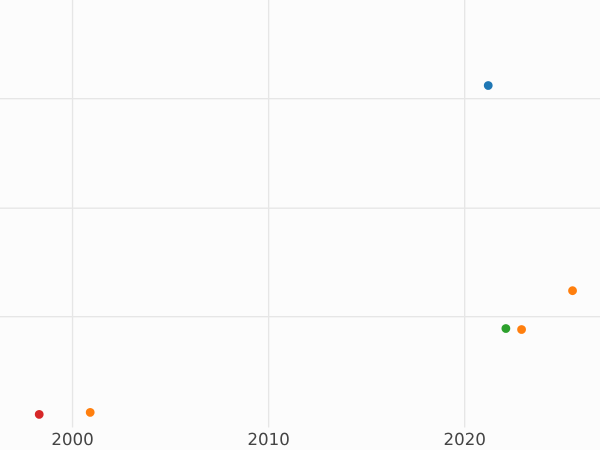 The width and height of the screenshot is (600, 450). What do you see at coordinates (72, 439) in the screenshot?
I see `x-tick-label: 2000` at bounding box center [72, 439].